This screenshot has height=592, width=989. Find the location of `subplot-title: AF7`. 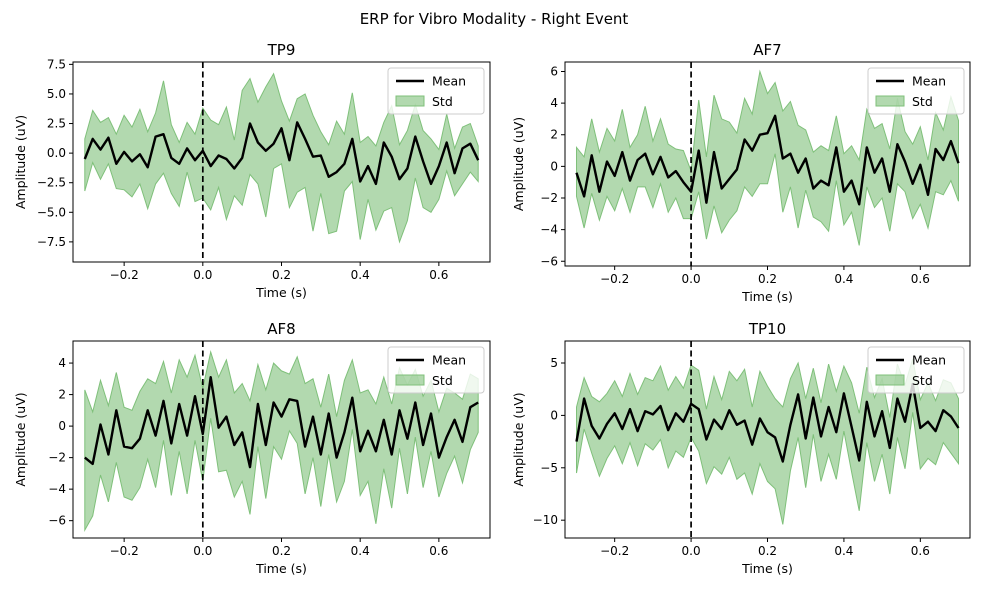

subplot-title: AF7 is located at coordinates (767, 50).